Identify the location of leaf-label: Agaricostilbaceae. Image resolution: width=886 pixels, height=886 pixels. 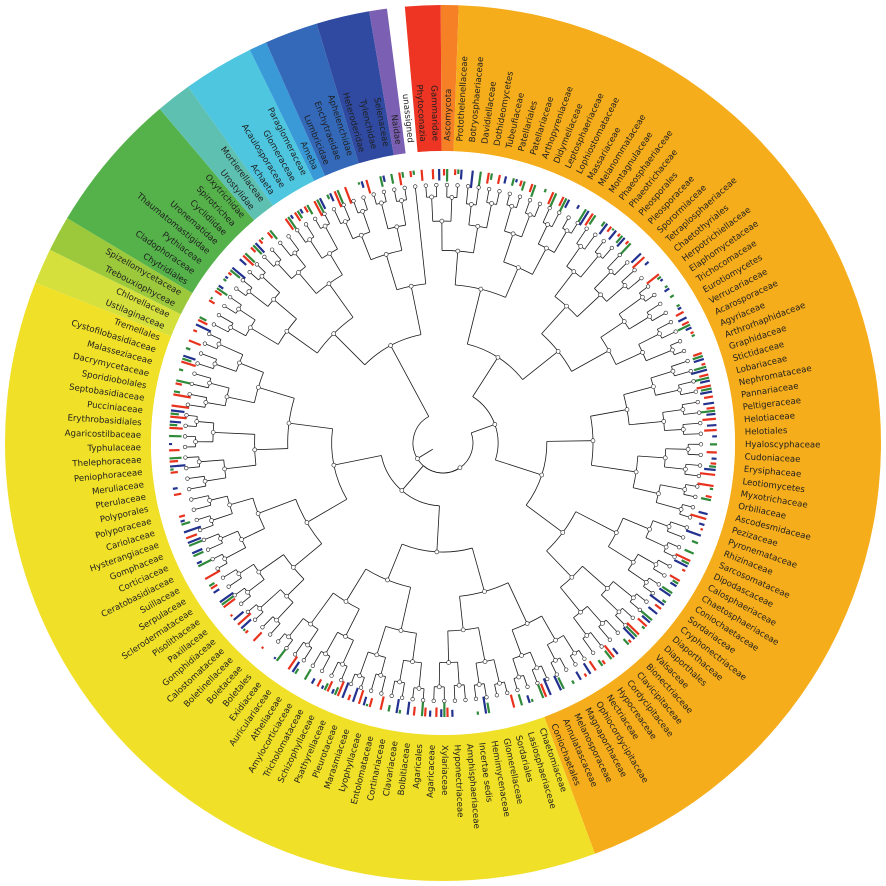
(103, 435).